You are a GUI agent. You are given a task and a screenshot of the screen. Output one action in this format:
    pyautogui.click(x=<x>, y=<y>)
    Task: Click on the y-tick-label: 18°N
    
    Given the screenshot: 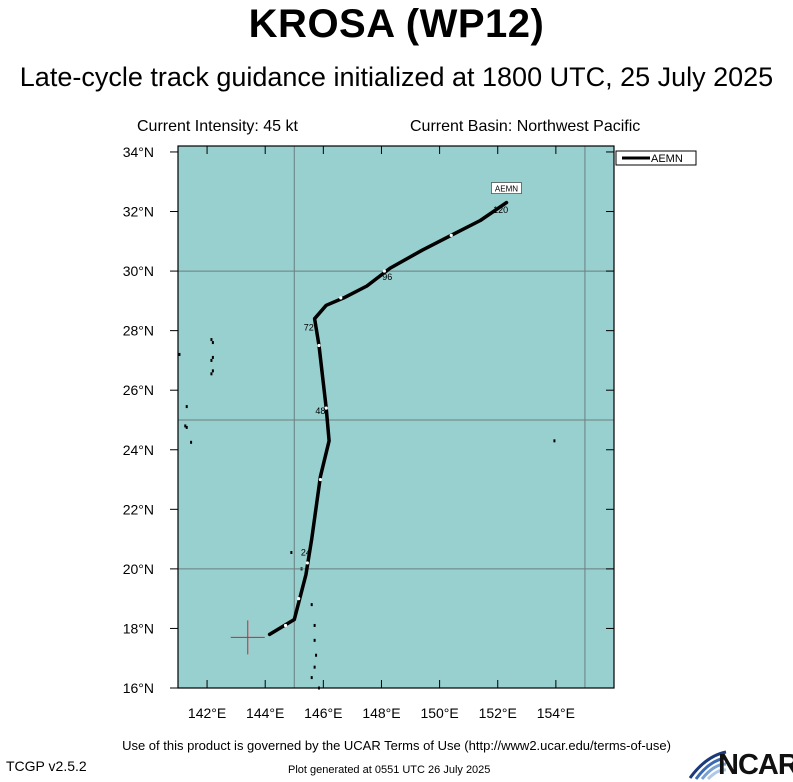 What is the action you would take?
    pyautogui.click(x=138, y=628)
    